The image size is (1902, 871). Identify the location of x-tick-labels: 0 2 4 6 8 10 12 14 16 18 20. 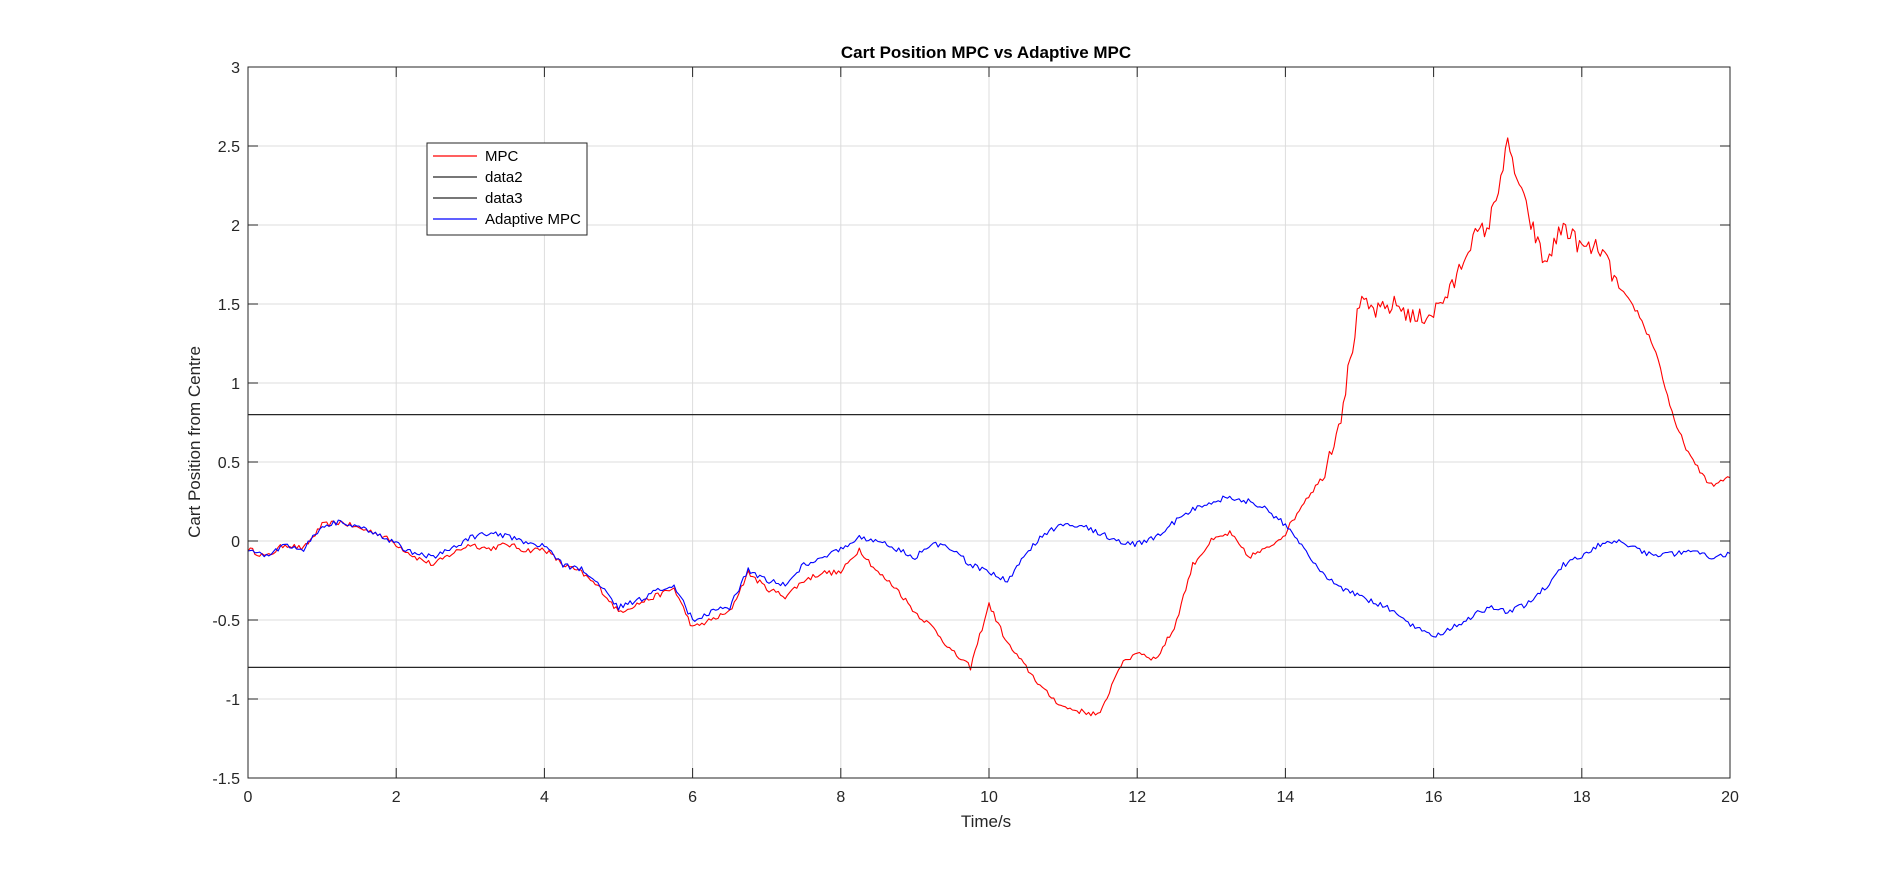
(991, 797).